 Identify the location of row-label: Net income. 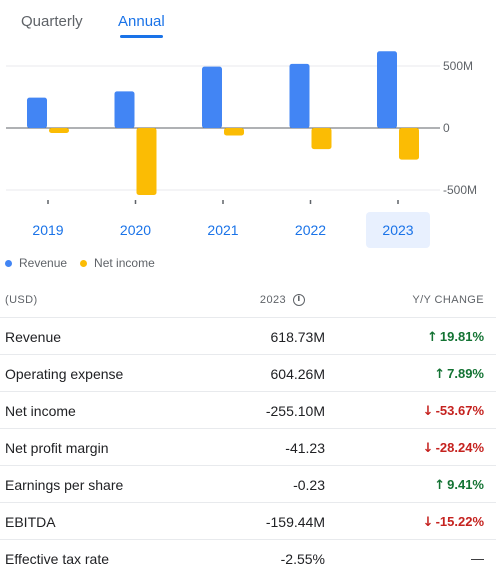
(40, 411).